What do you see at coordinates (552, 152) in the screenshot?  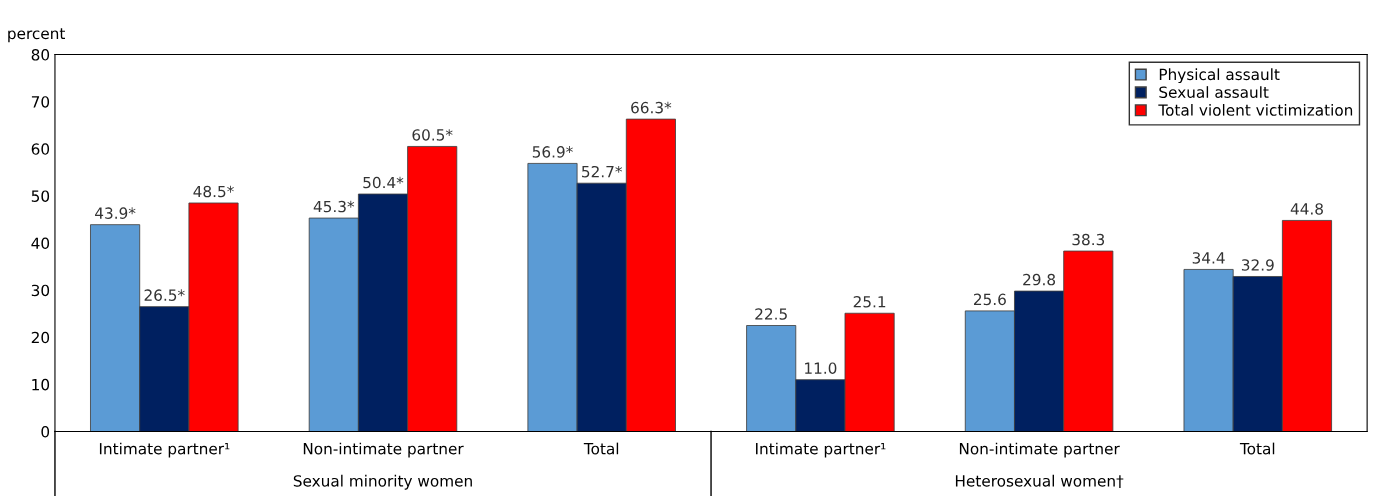 I see `data-label: 56.9*` at bounding box center [552, 152].